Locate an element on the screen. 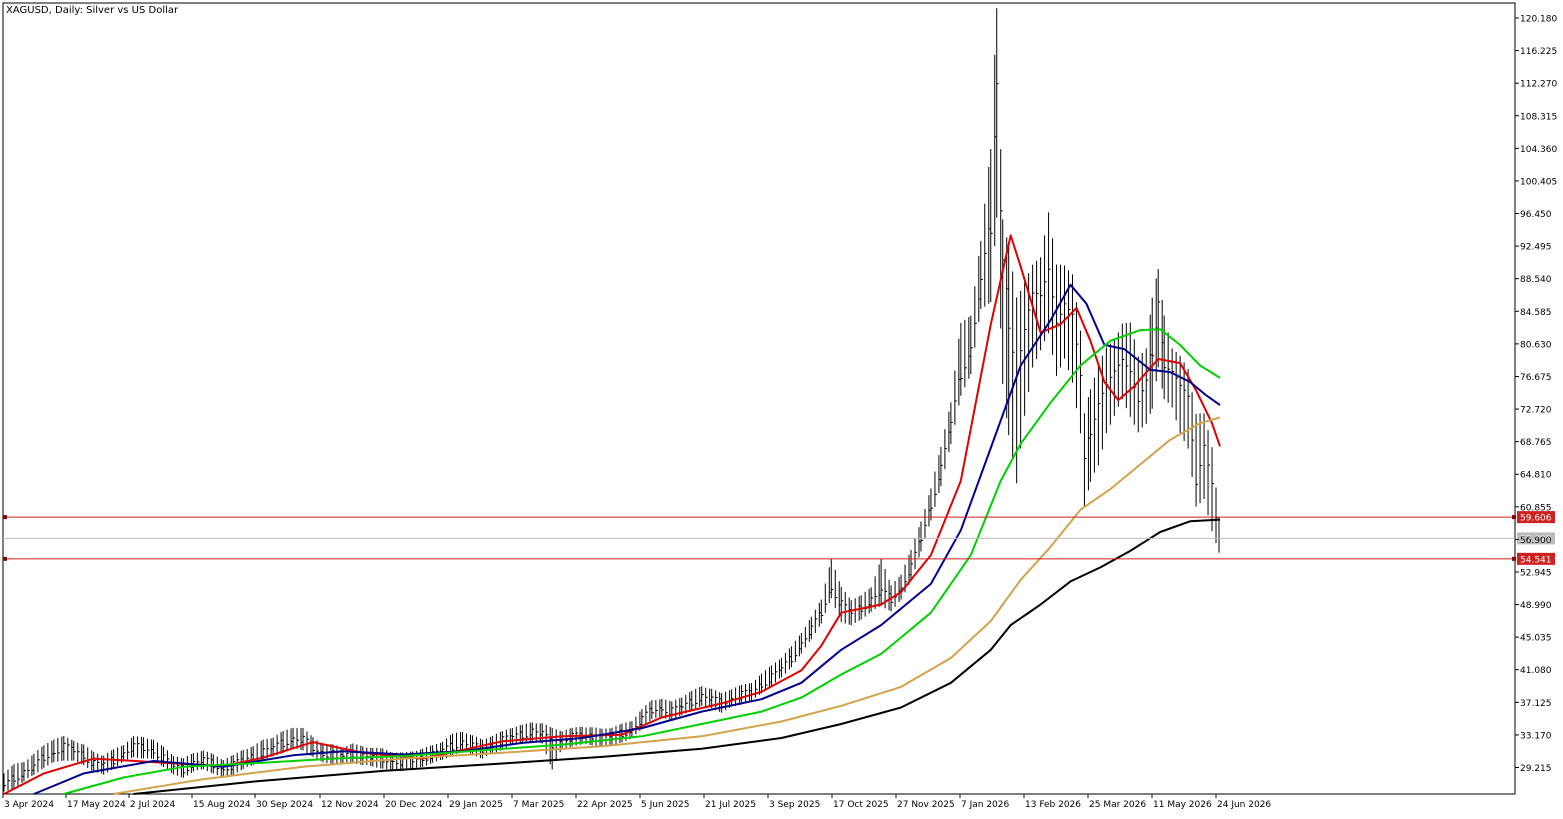  y-tick-label: 120.180 is located at coordinates (1538, 19).